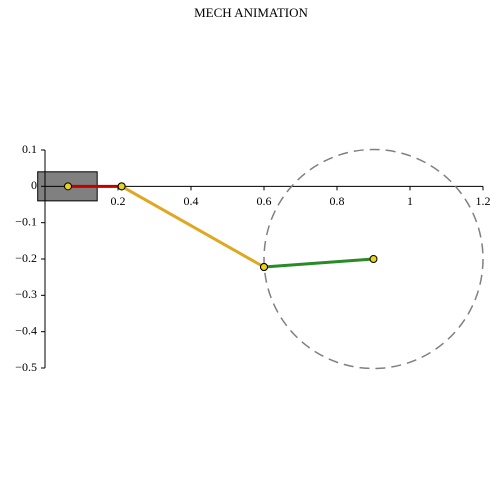 This screenshot has height=500, width=500. What do you see at coordinates (26, 258) in the screenshot?
I see `y-tick-label: −0.2` at bounding box center [26, 258].